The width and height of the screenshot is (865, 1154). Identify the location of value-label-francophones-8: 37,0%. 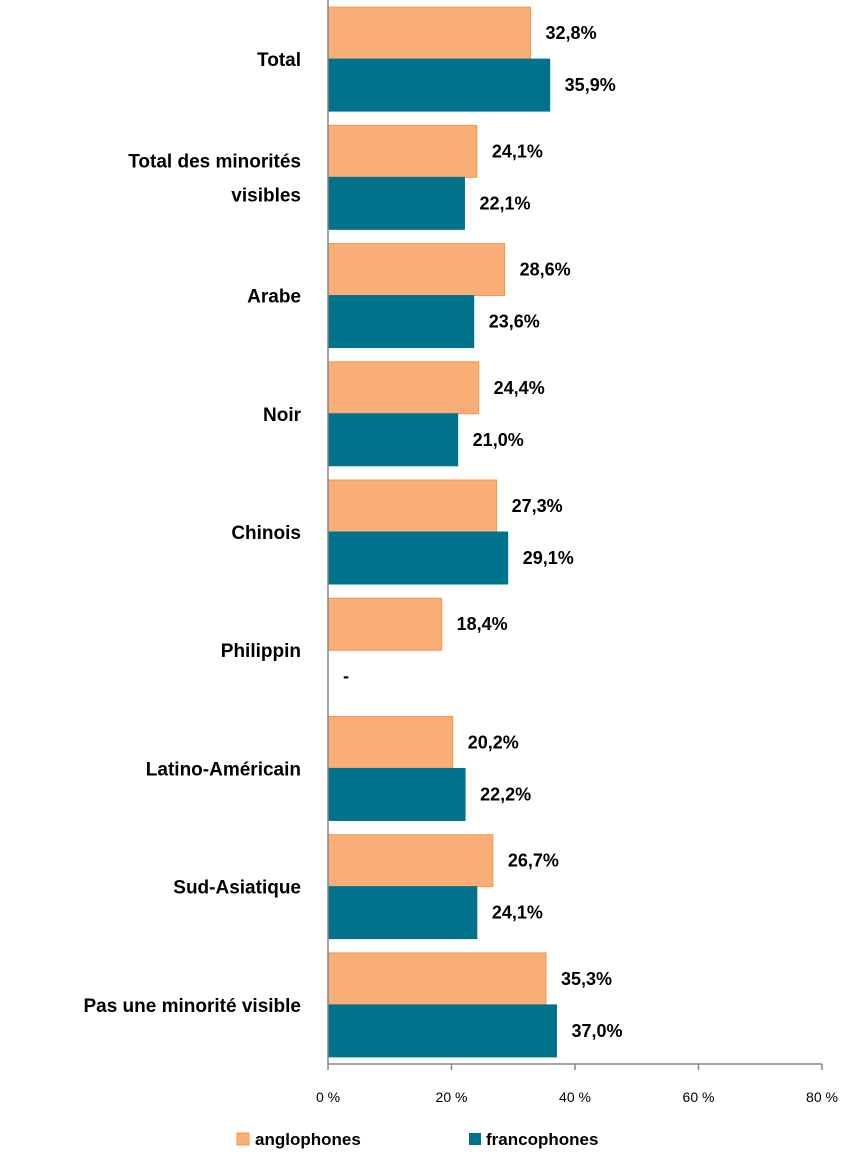
(596, 1031).